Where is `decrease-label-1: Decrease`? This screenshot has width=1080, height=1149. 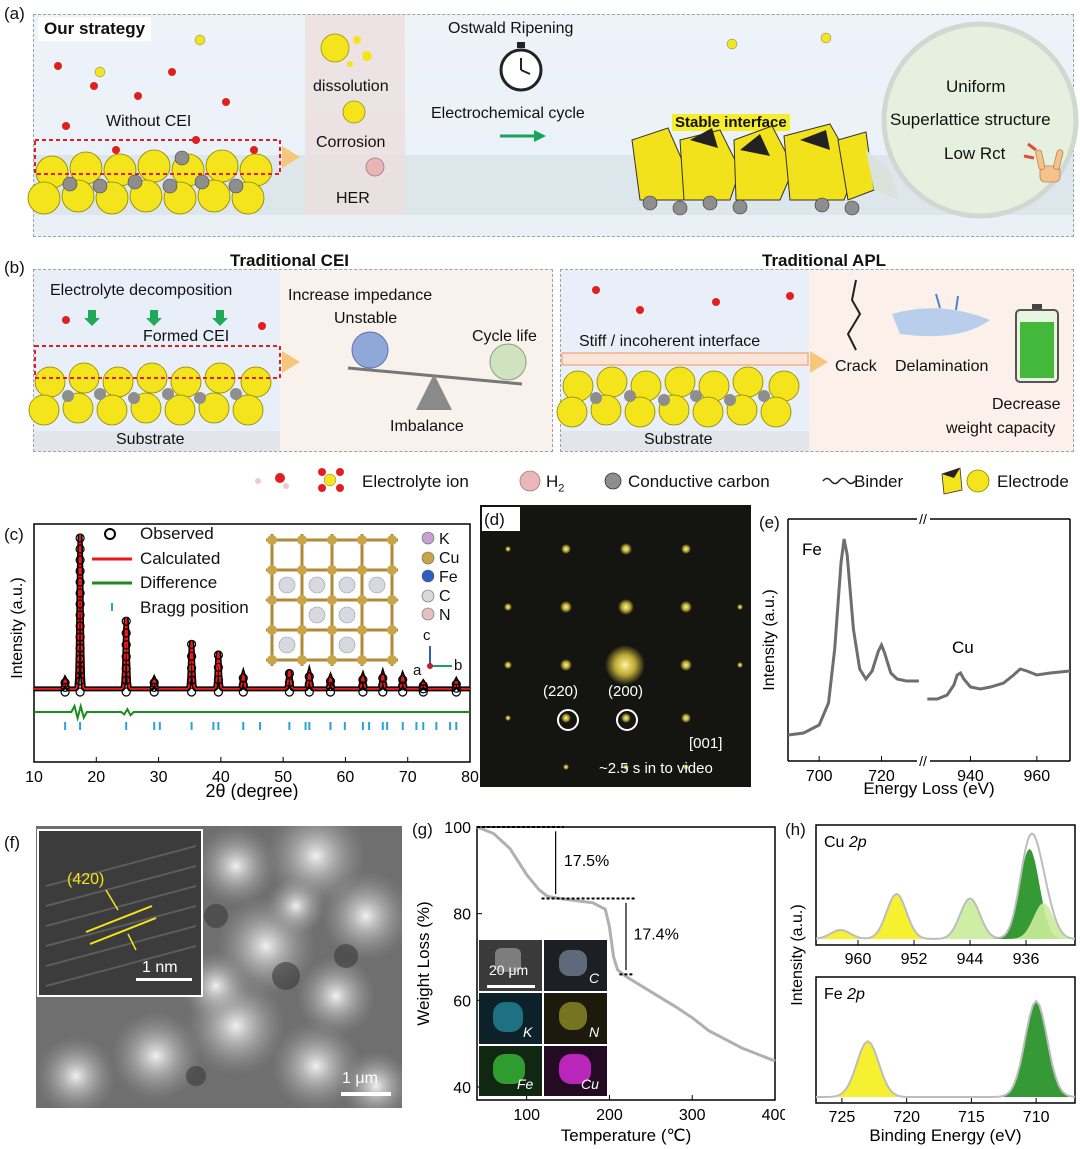 decrease-label-1: Decrease is located at coordinates (1026, 404).